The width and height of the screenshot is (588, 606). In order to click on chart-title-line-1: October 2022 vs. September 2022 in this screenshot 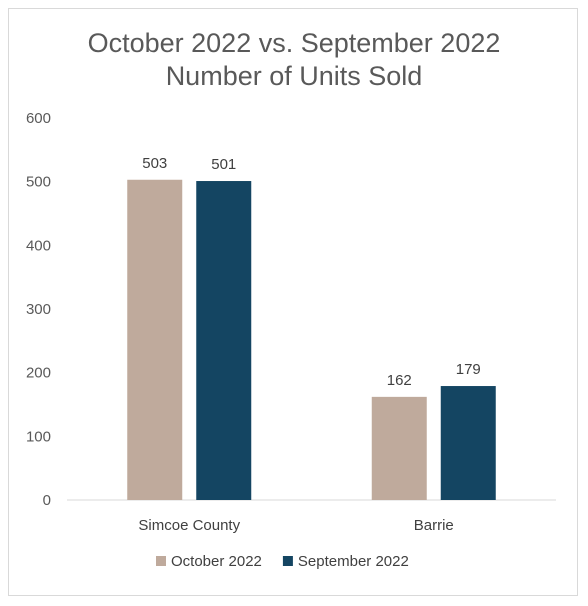, I will do `click(294, 43)`.